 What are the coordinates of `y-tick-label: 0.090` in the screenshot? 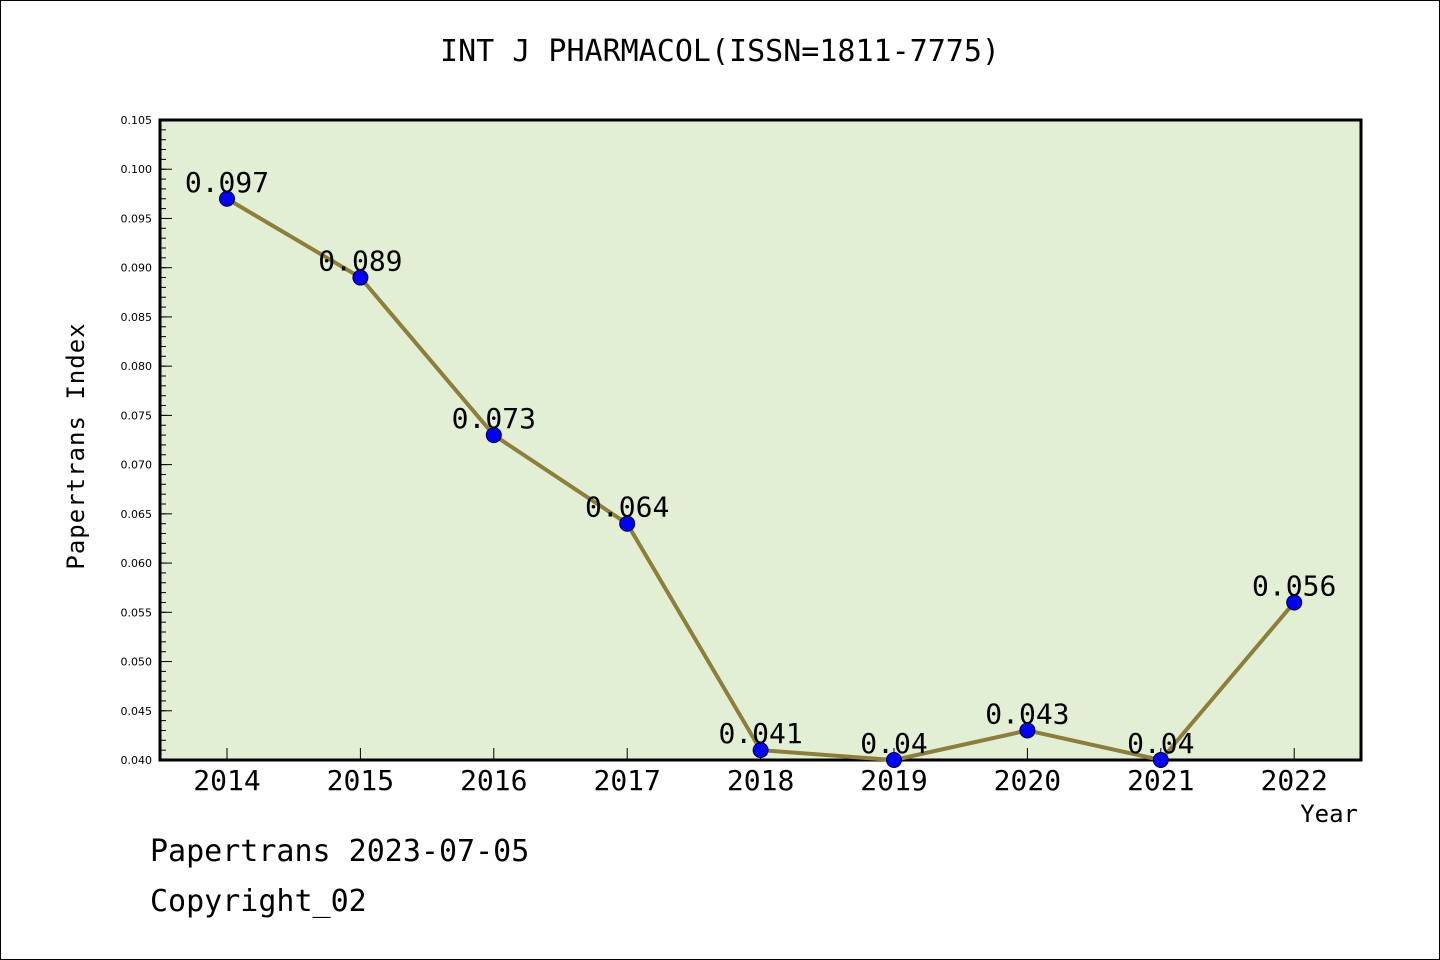 It's located at (137, 268).